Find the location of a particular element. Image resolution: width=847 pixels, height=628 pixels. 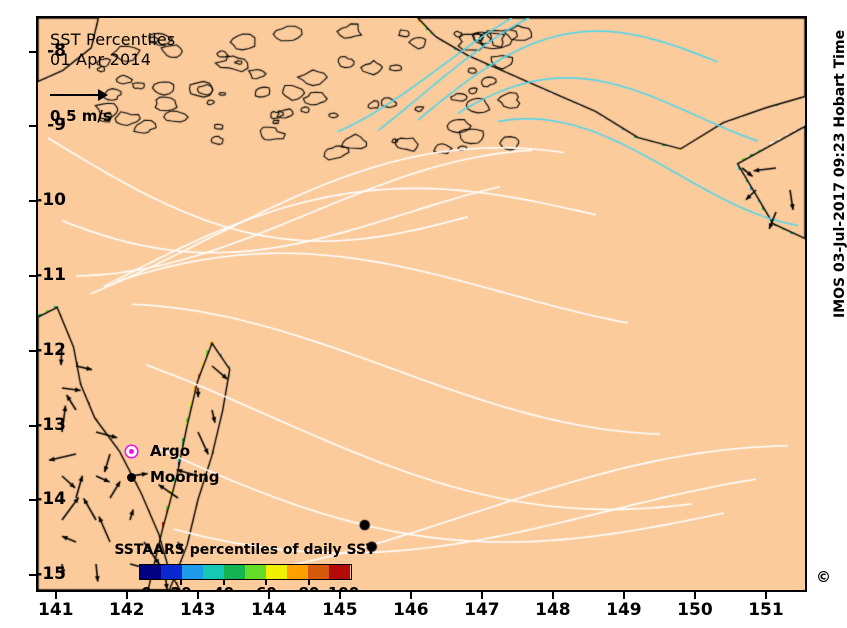

legend-label-argo: Argo is located at coordinates (170, 451).